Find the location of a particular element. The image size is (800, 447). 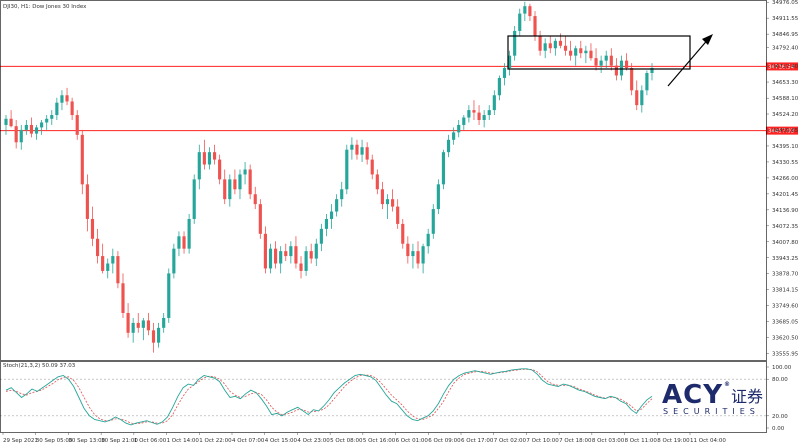

x-tick-label: 5 Oct 16:00 is located at coordinates (379, 441).